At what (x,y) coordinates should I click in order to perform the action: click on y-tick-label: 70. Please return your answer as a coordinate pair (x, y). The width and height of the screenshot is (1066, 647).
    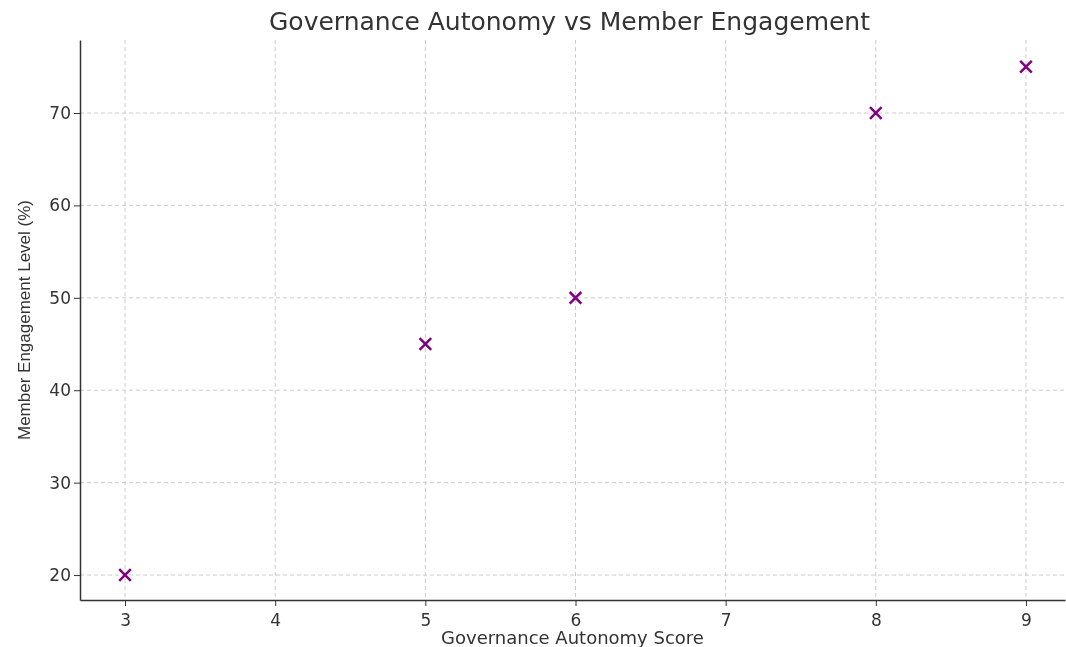
    Looking at the image, I should click on (60, 112).